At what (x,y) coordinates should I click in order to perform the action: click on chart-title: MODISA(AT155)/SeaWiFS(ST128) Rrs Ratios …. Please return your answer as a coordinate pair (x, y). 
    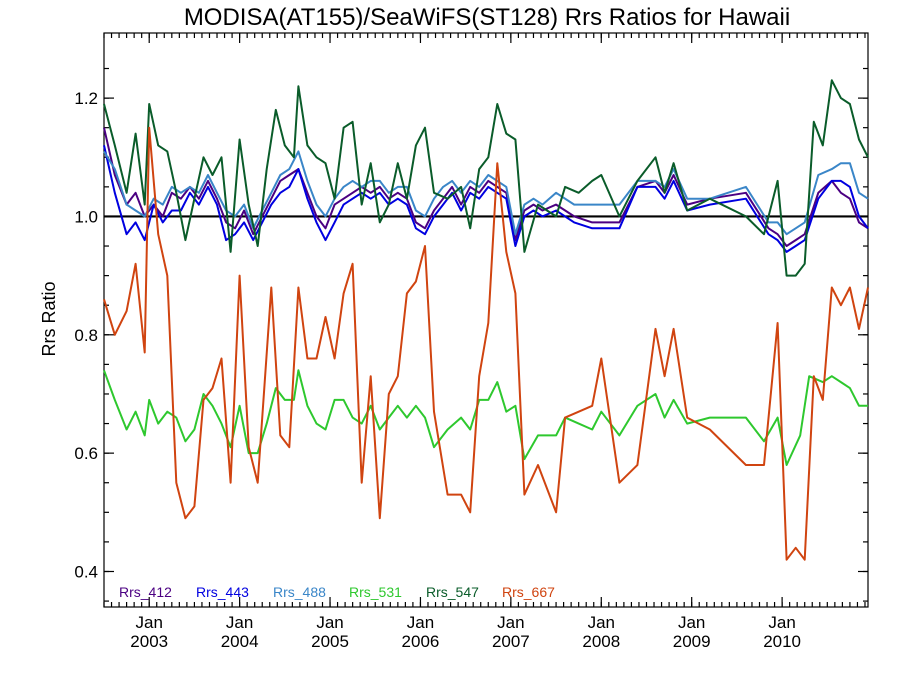
    Looking at the image, I should click on (487, 17).